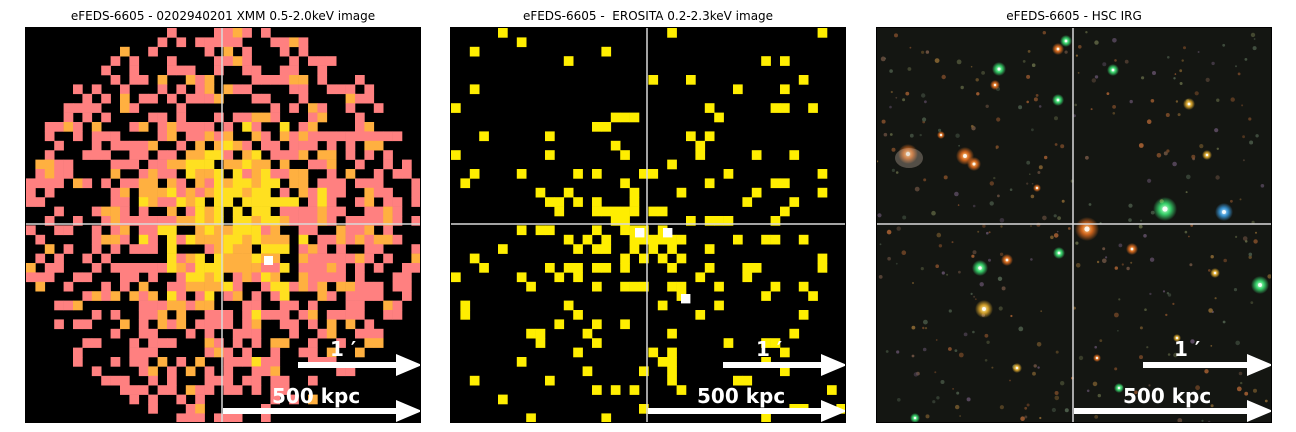 This screenshot has height=432, width=1296. What do you see at coordinates (343, 349) in the screenshot?
I see `xmm-arcmin-label: 1 ′` at bounding box center [343, 349].